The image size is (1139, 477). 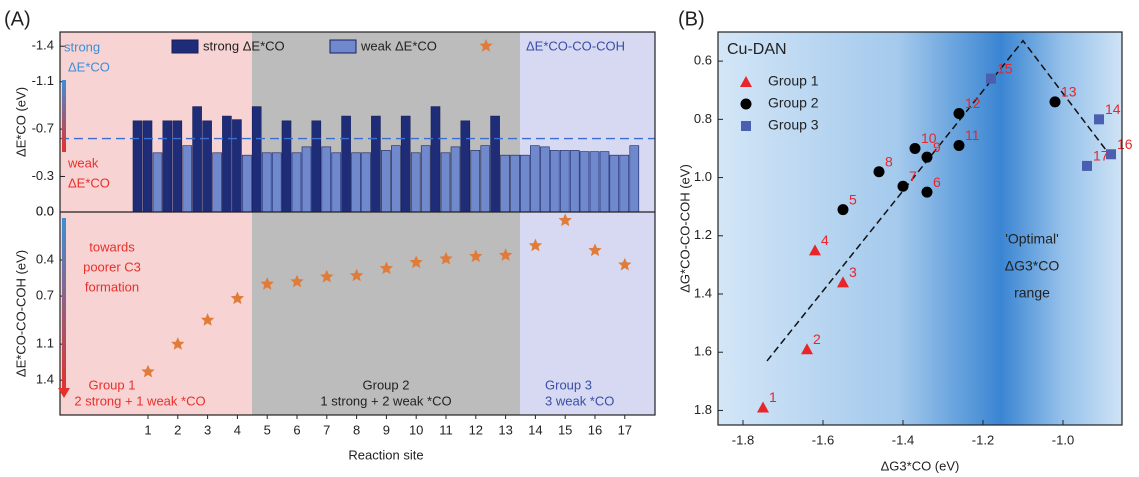 What do you see at coordinates (83, 162) in the screenshot?
I see `note: weak` at bounding box center [83, 162].